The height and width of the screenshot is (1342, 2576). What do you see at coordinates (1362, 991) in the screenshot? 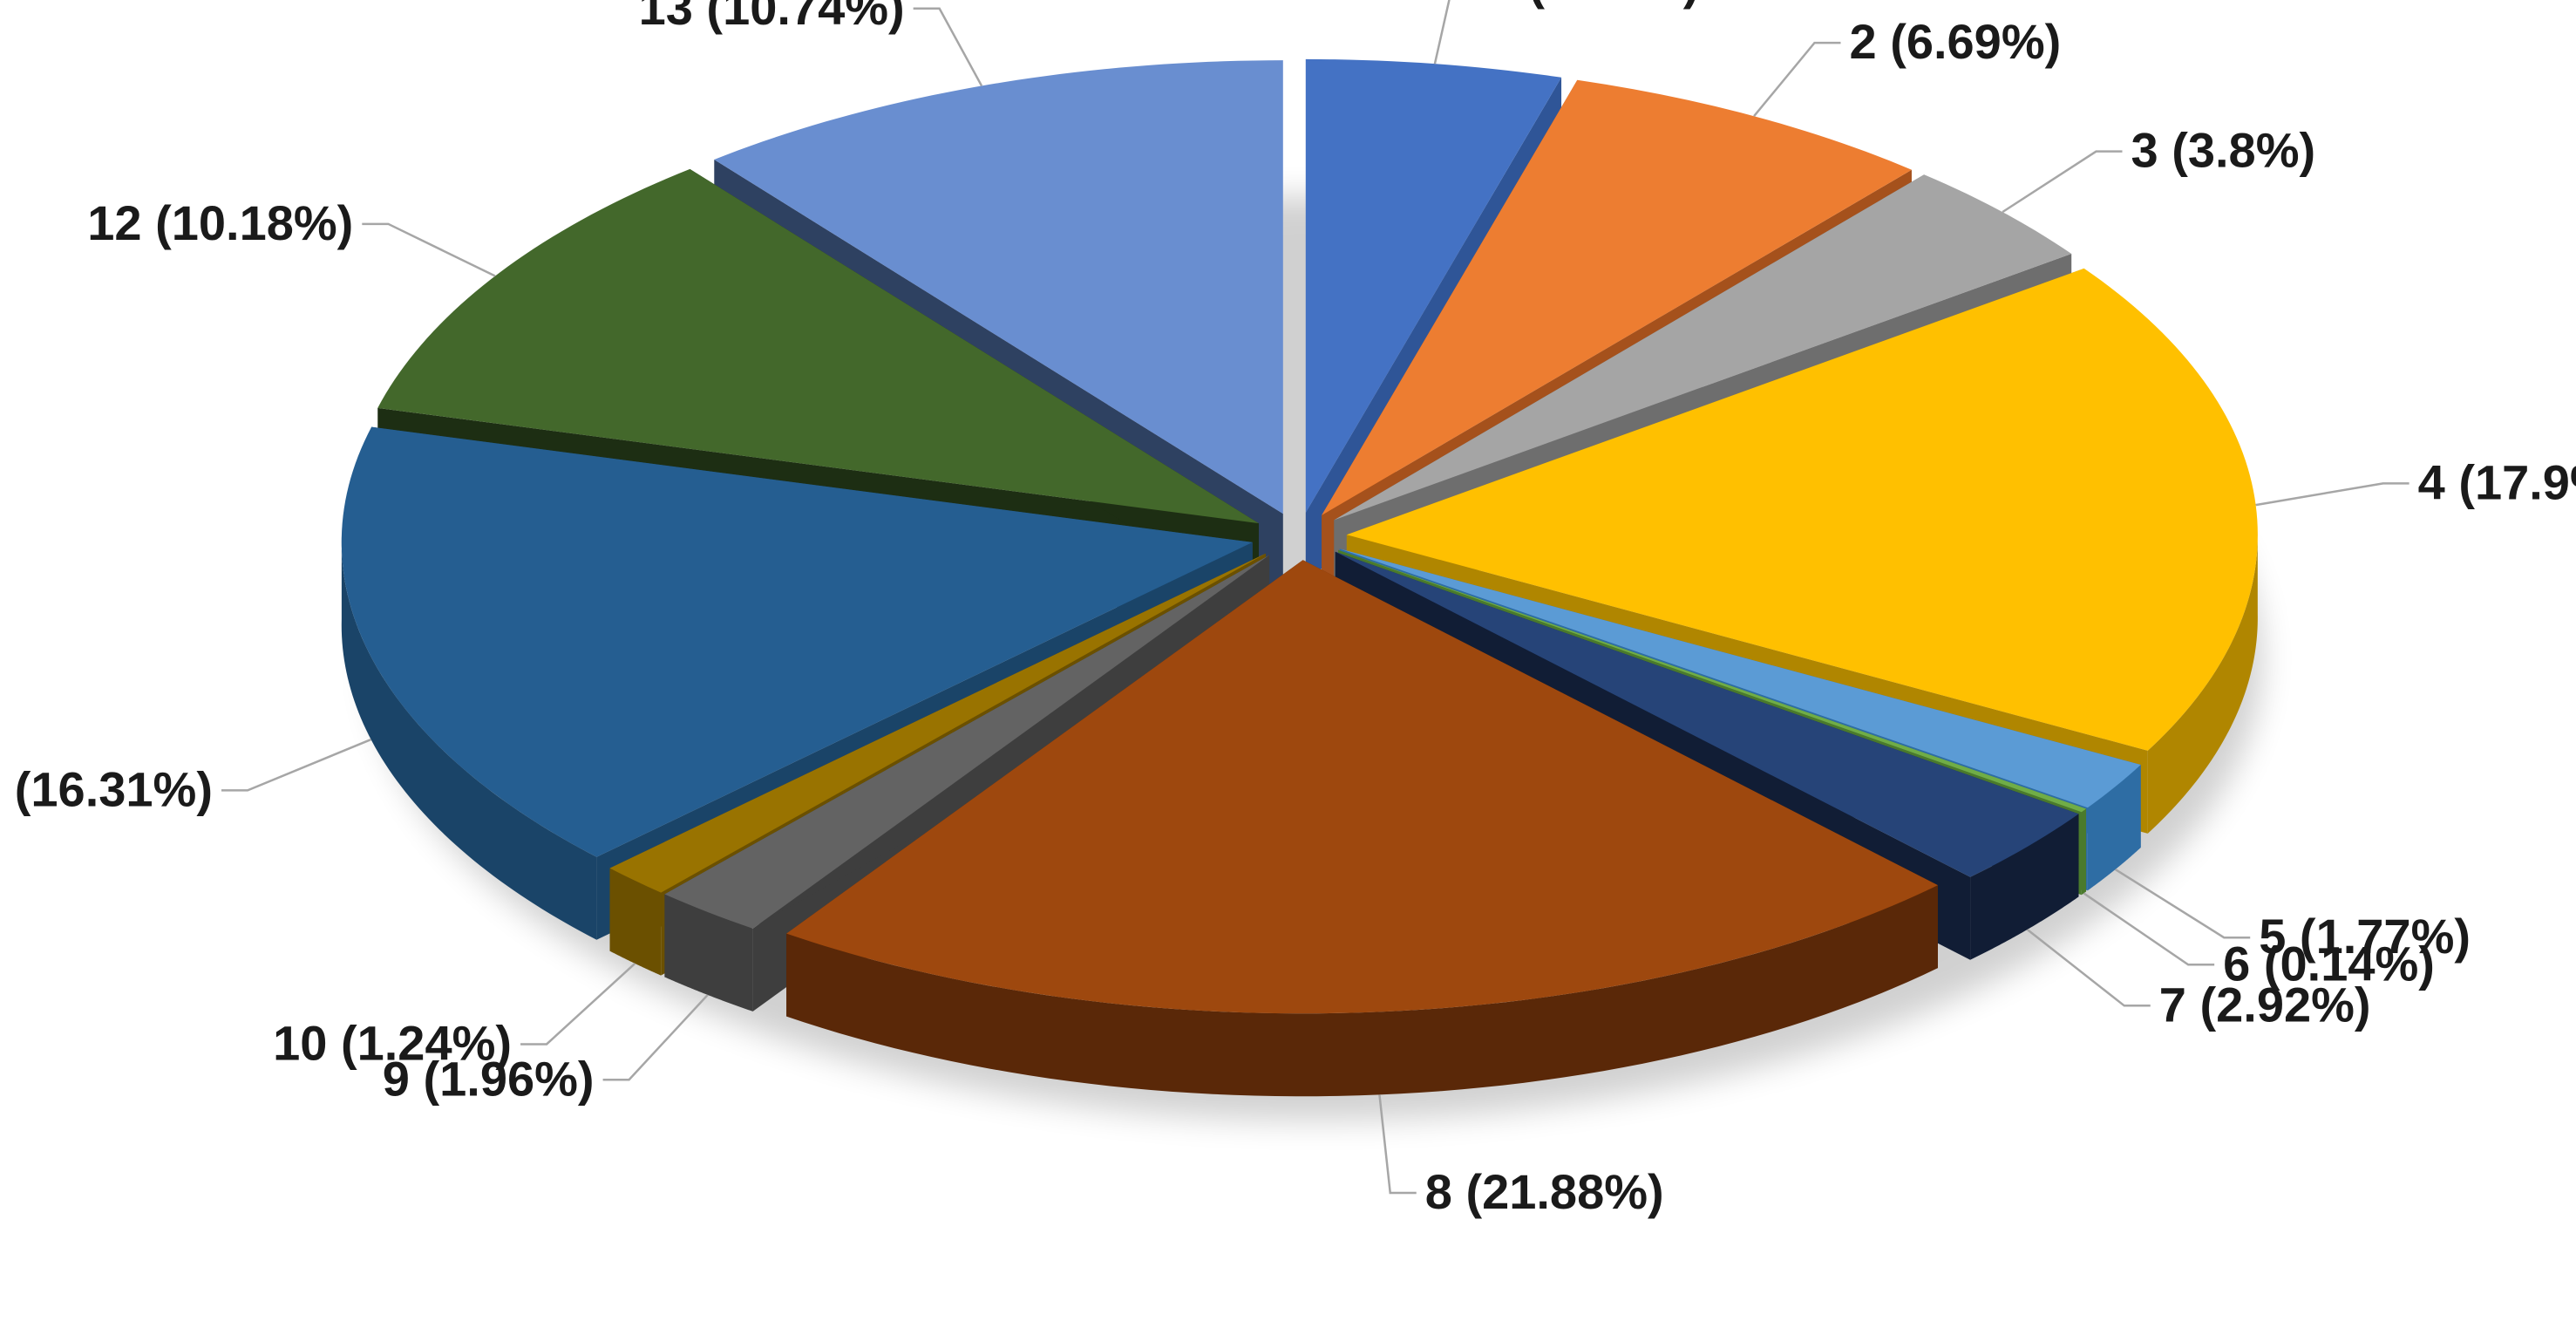
I see `slice-8-outer-wall` at bounding box center [1362, 991].